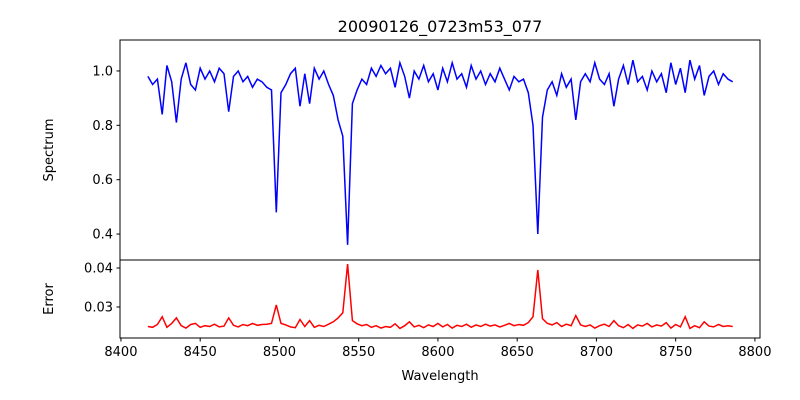  Describe the element at coordinates (120, 352) in the screenshot. I see `x-tick-label: 8400` at that location.